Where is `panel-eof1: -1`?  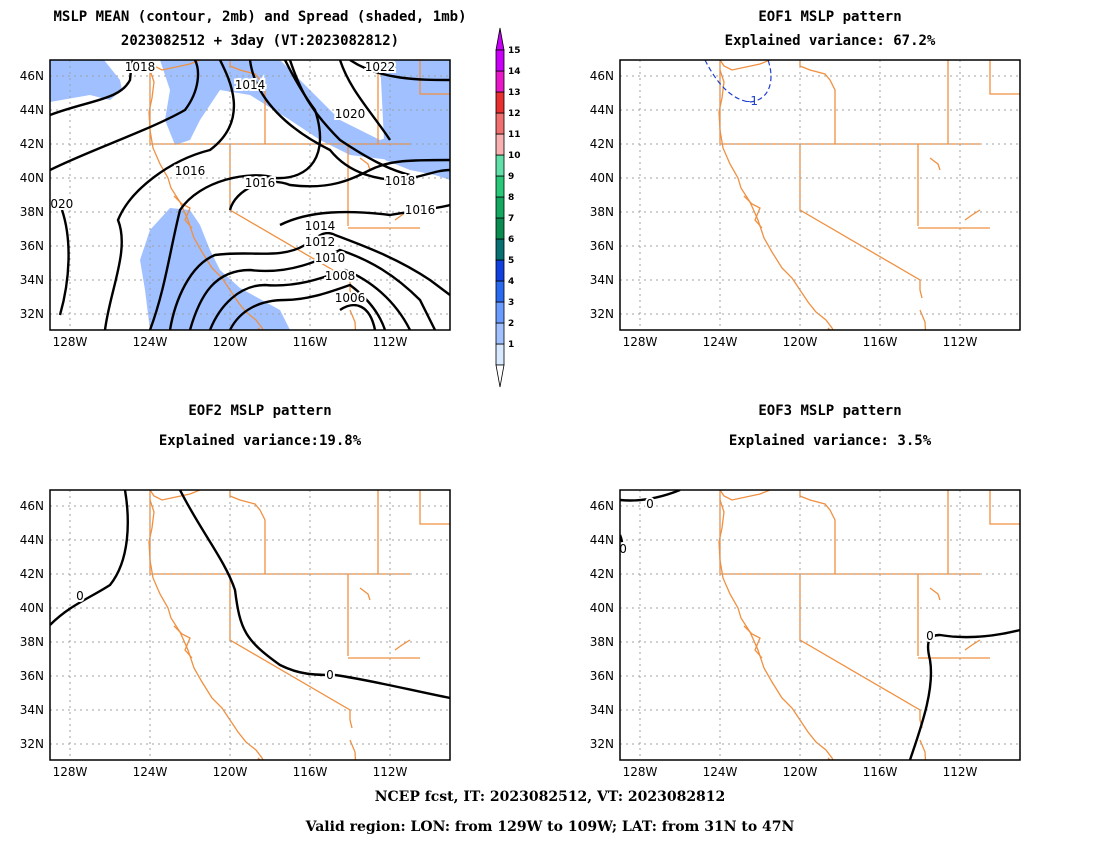
panel-eof1: -1 is located at coordinates (820, 195).